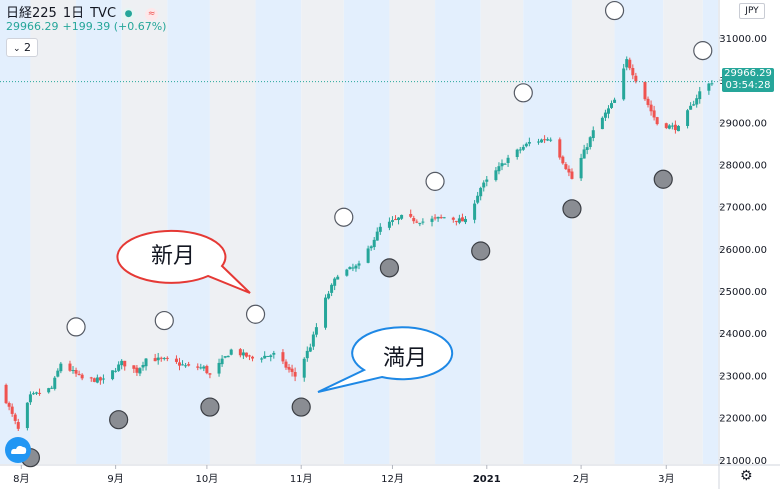 Image resolution: width=780 pixels, height=489 pixels. Describe the element at coordinates (301, 479) in the screenshot. I see `x-tick-label: 11月` at that location.